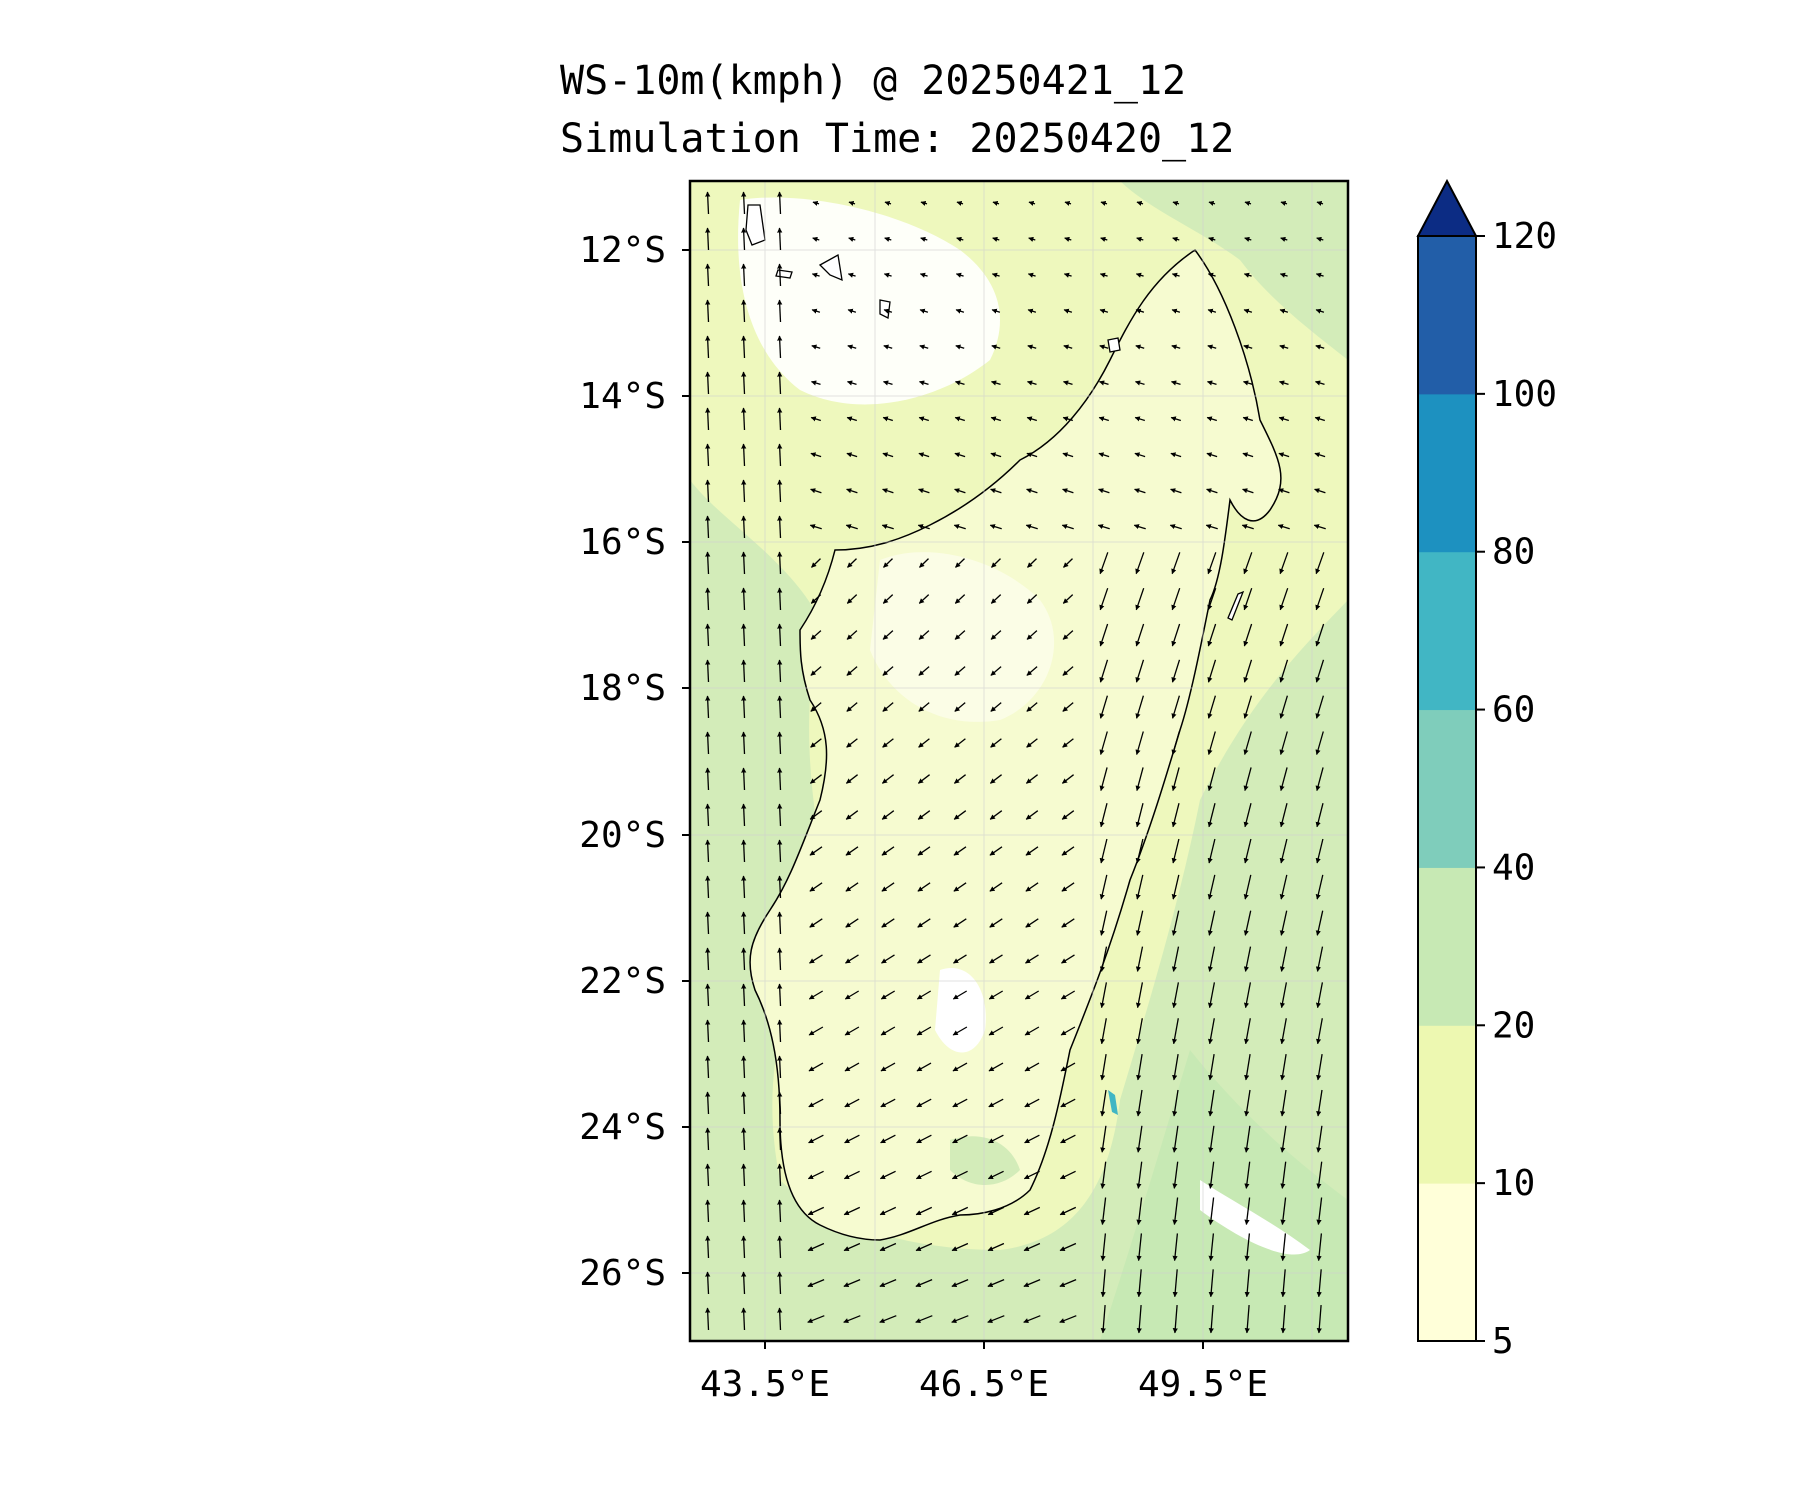  I want to click on stronger-patch-south, so click(985, 1160).